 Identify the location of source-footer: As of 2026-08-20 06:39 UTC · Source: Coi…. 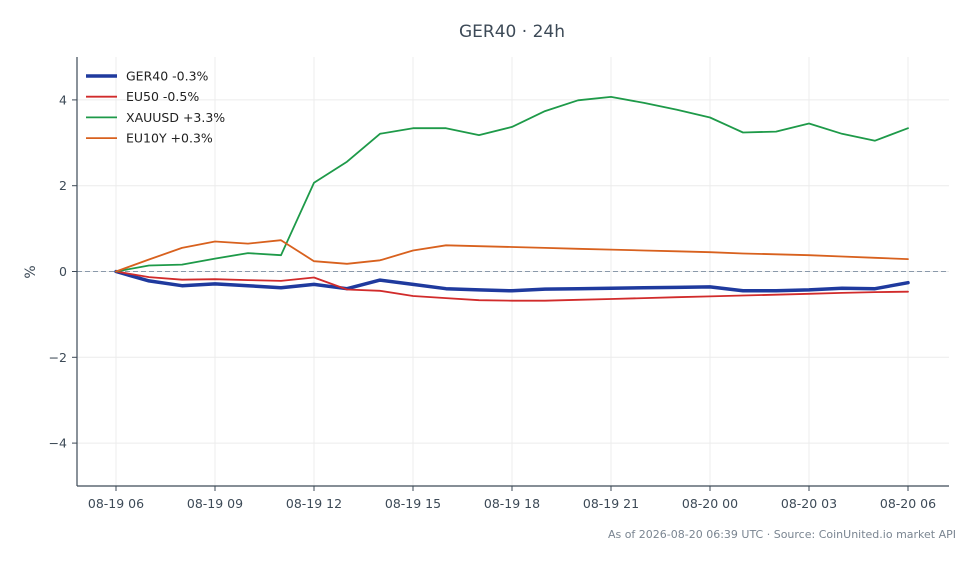
(782, 534).